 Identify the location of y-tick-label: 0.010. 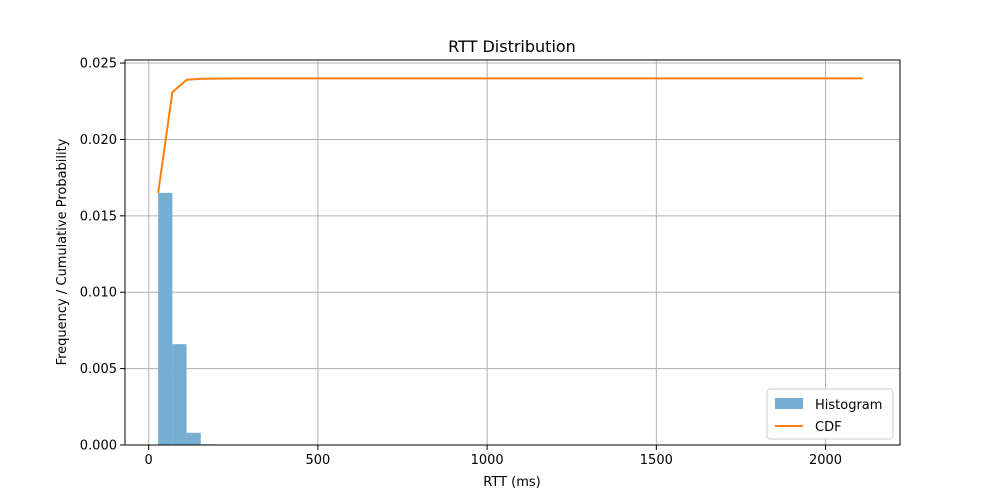
(98, 293).